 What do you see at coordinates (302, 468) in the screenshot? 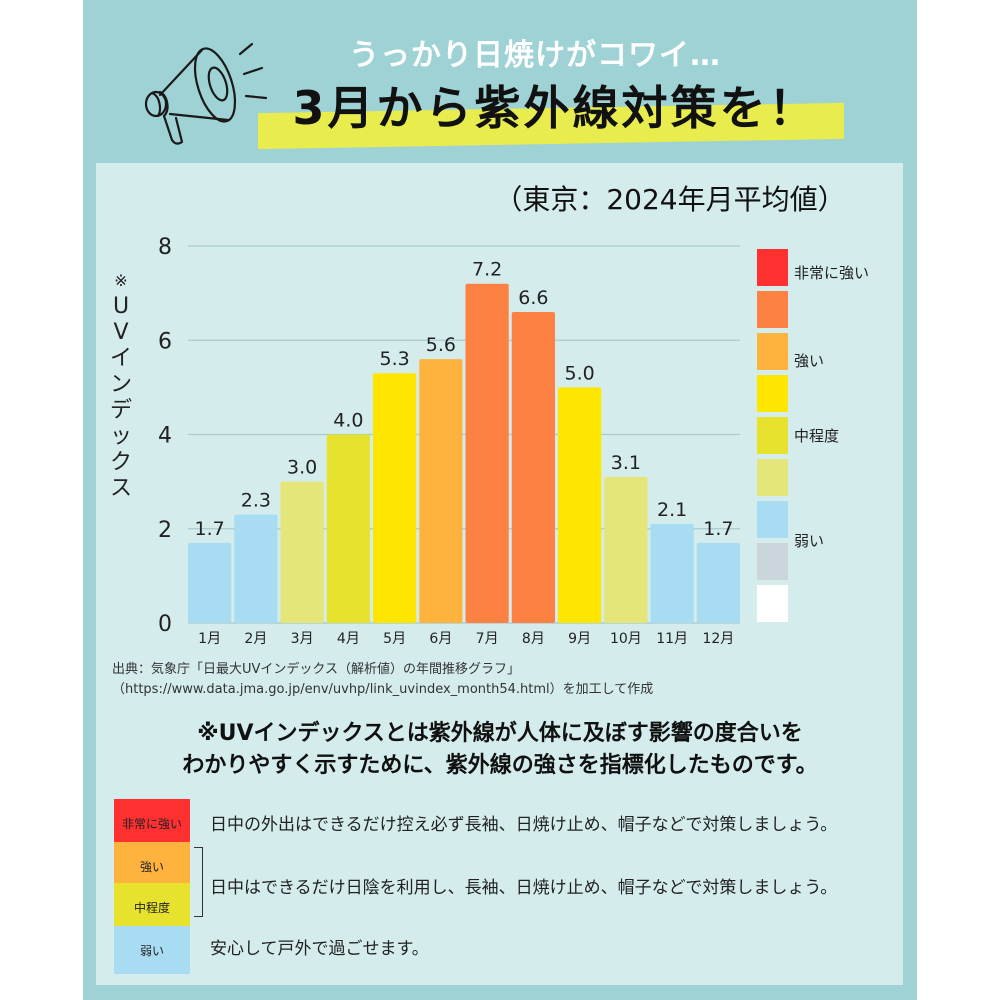
I see `bar-value-label: 3.0` at bounding box center [302, 468].